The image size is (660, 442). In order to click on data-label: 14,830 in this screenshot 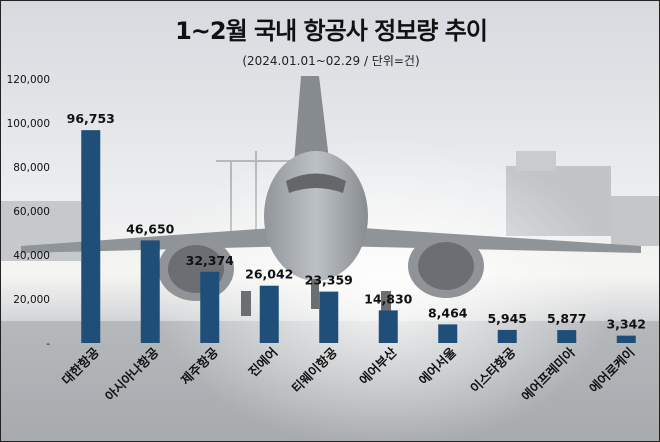, I will do `click(388, 298)`.